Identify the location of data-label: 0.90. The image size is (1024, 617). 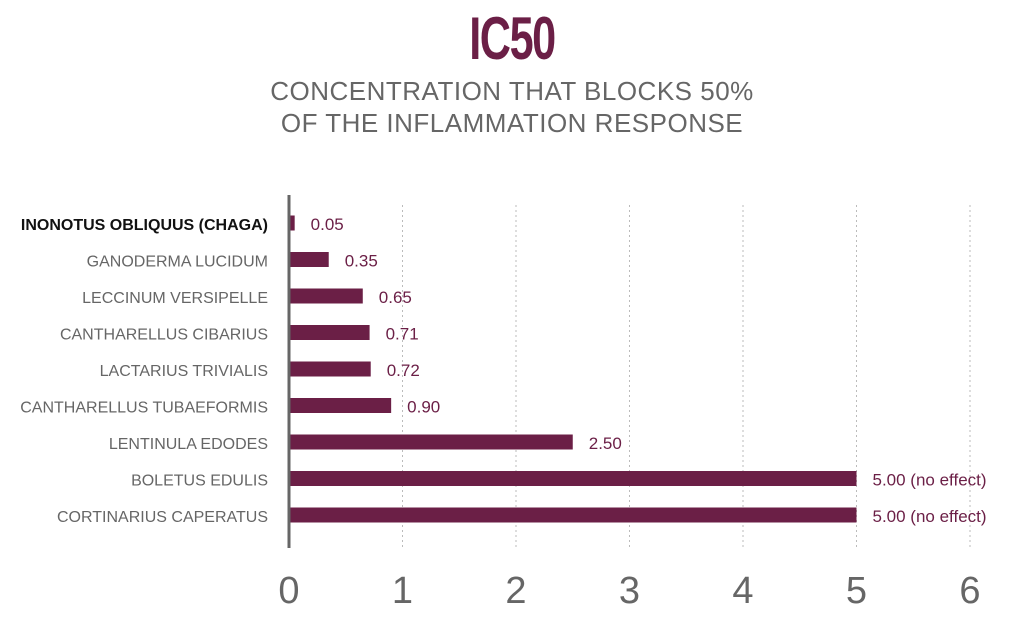
(423, 407).